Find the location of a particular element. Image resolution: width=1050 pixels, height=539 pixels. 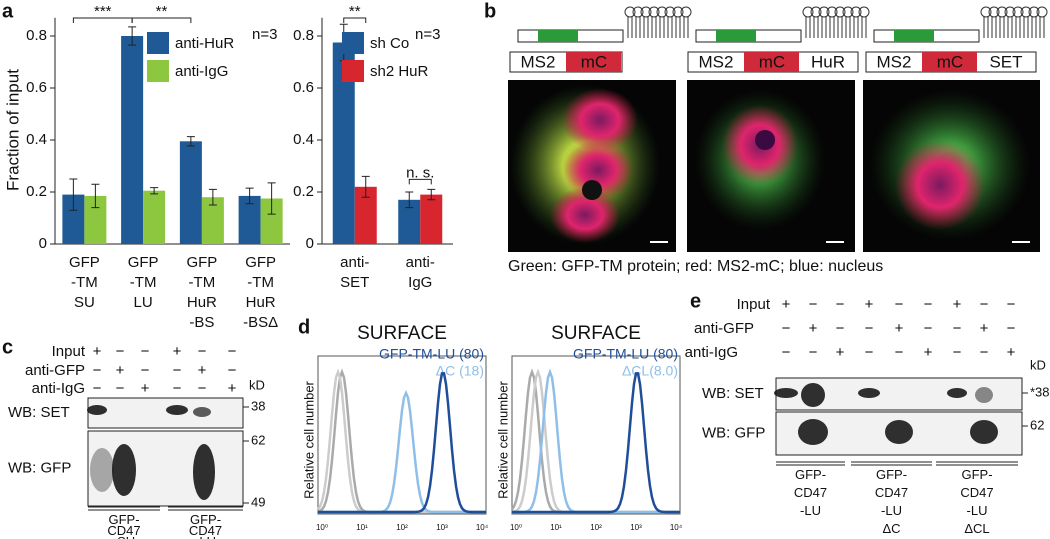

x-tick-label: 10⁰ is located at coordinates (322, 527).